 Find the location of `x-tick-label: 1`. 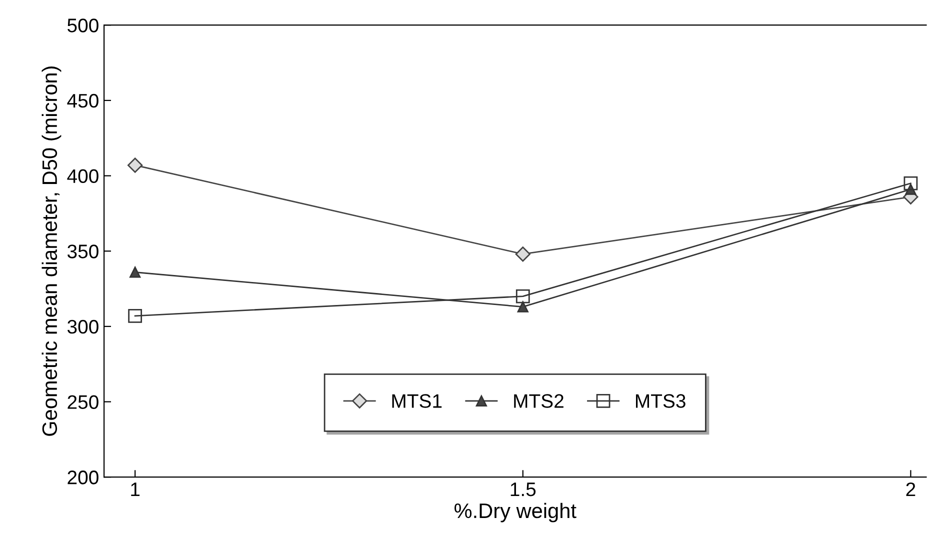

x-tick-label: 1 is located at coordinates (135, 489).